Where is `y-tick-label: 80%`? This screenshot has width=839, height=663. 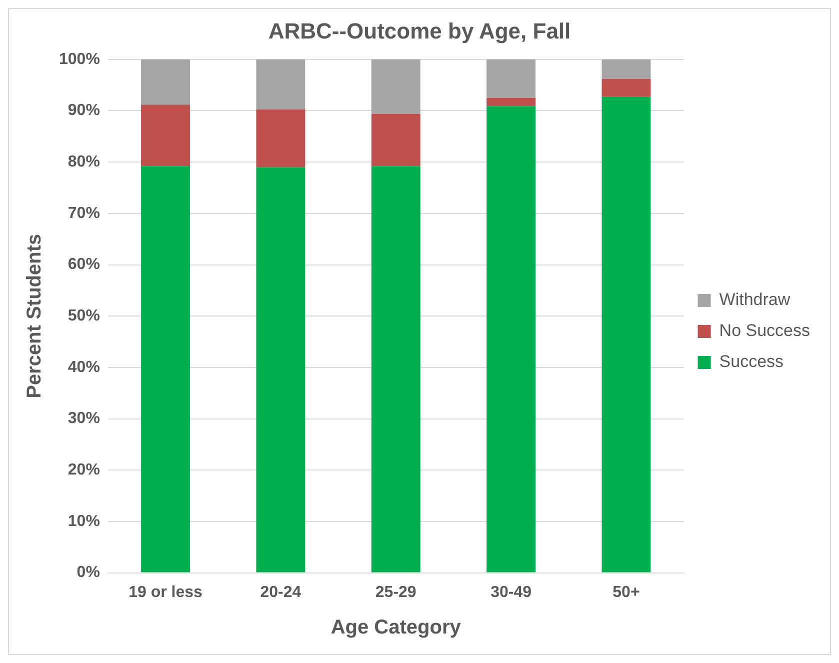 y-tick-label: 80% is located at coordinates (84, 161).